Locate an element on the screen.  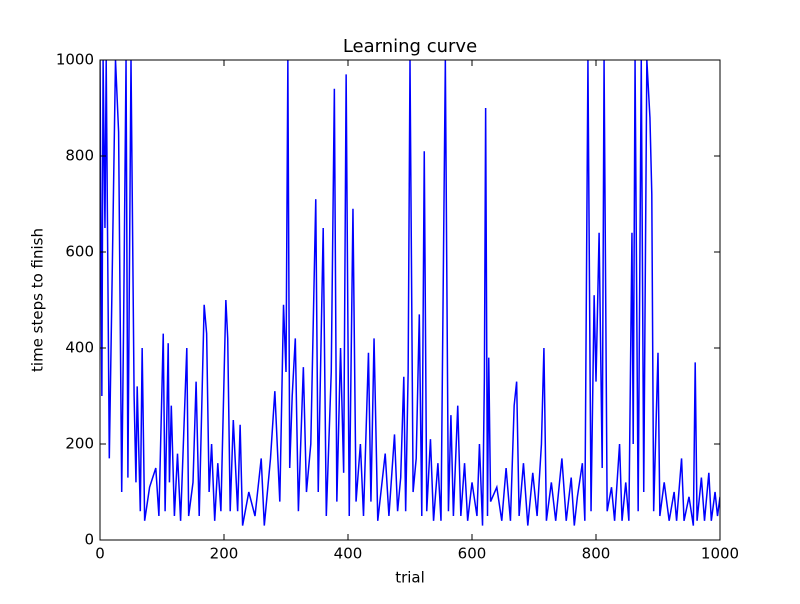
x-tick-label: 400 is located at coordinates (348, 554).